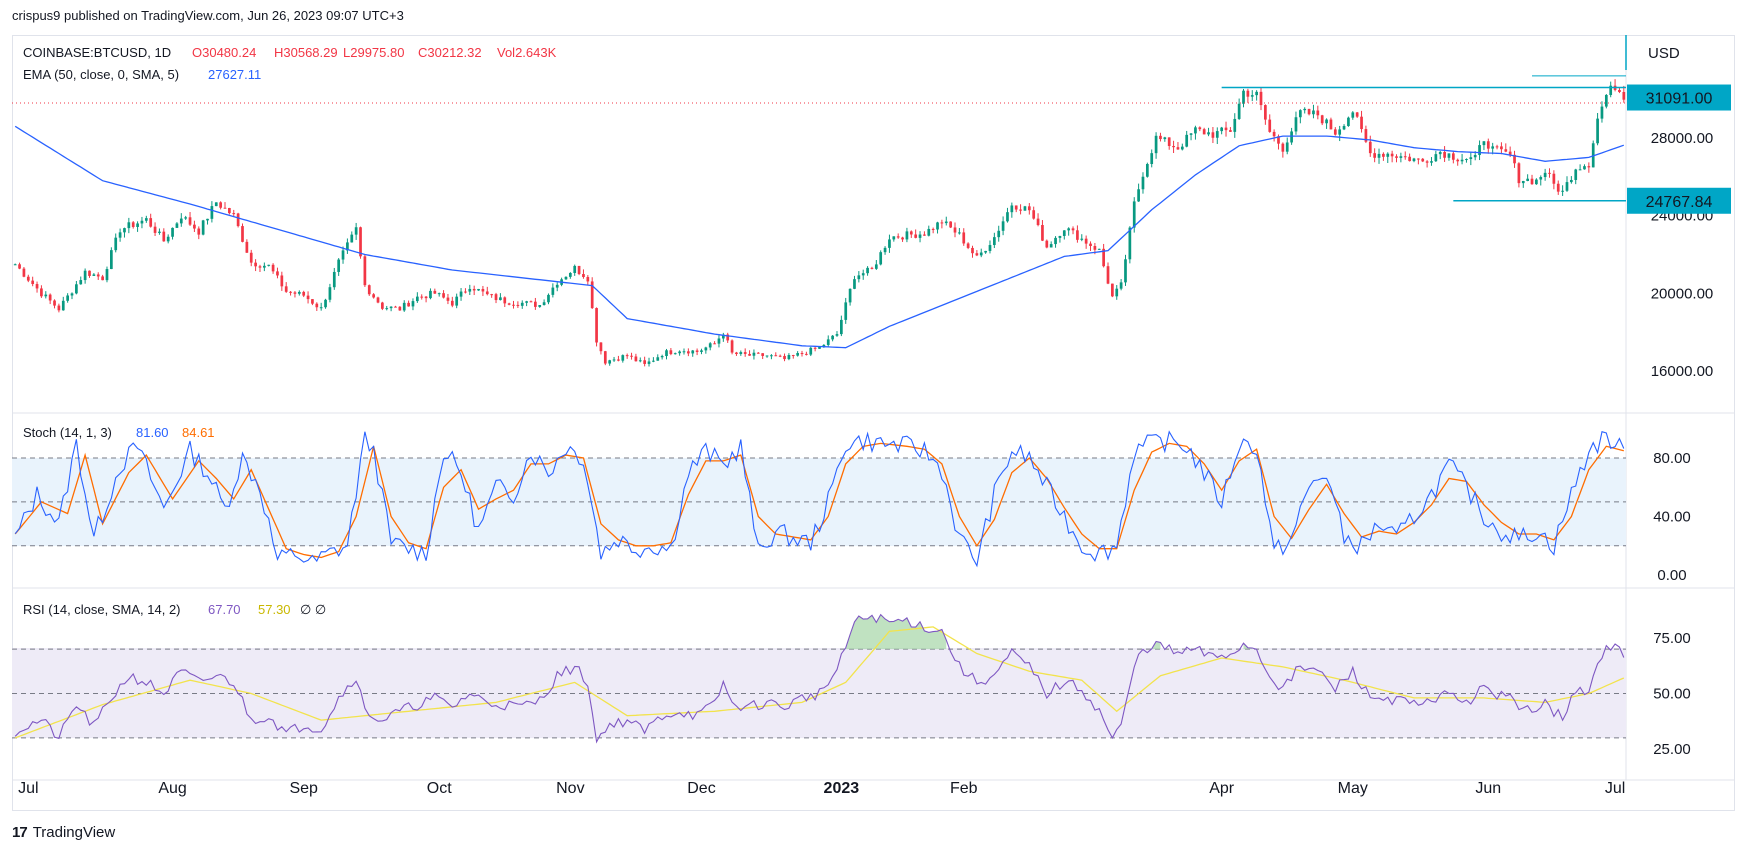 Image resolution: width=1747 pixels, height=855 pixels. I want to click on rsi-tick-label: 25.00, so click(1672, 749).